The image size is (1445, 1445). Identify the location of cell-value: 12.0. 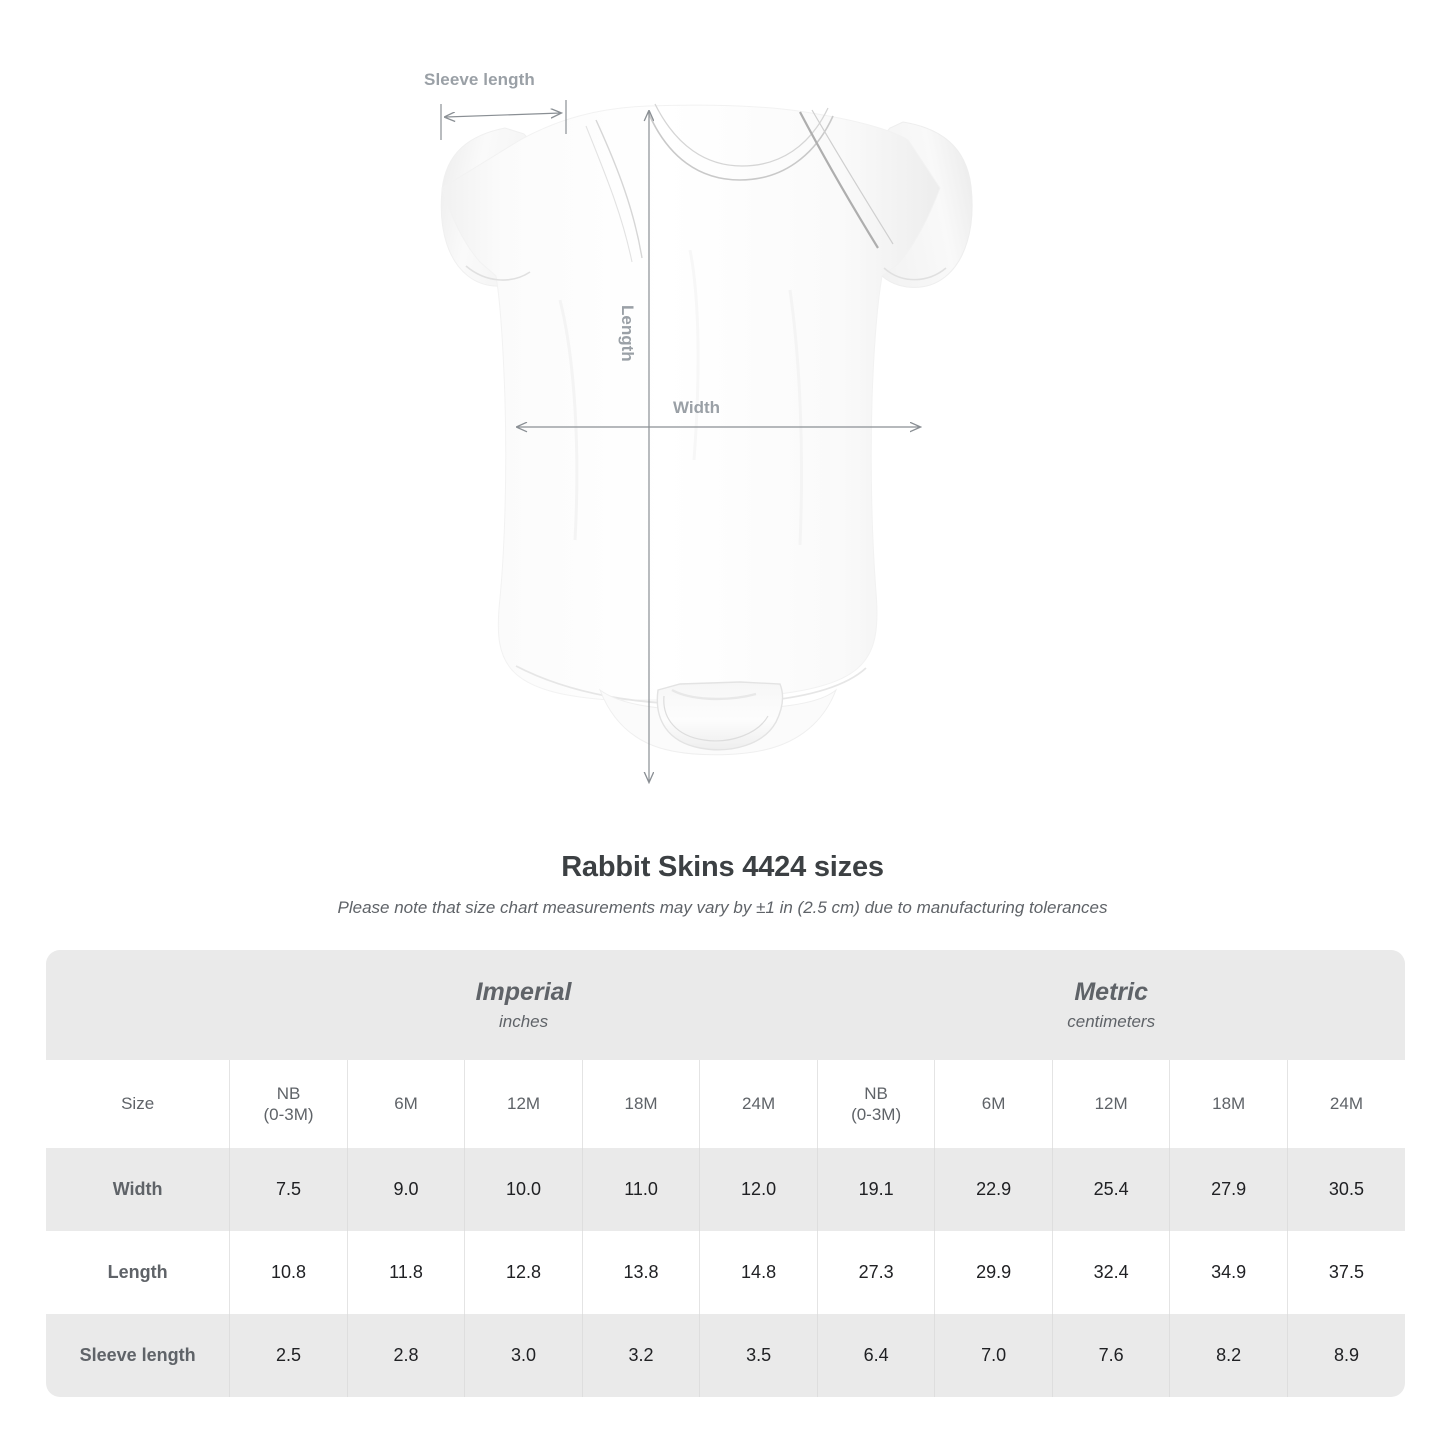
(758, 1189).